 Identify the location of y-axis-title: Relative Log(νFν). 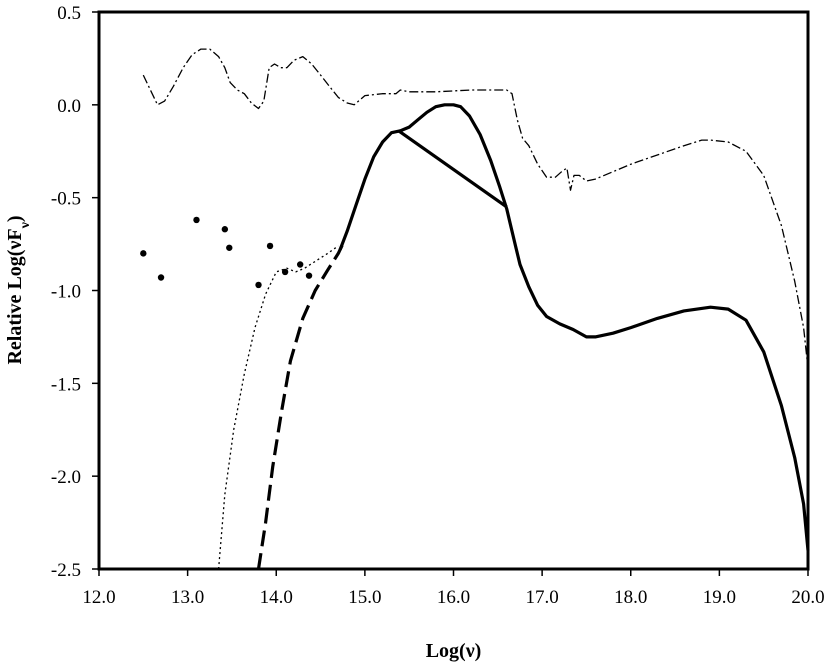
(18, 289).